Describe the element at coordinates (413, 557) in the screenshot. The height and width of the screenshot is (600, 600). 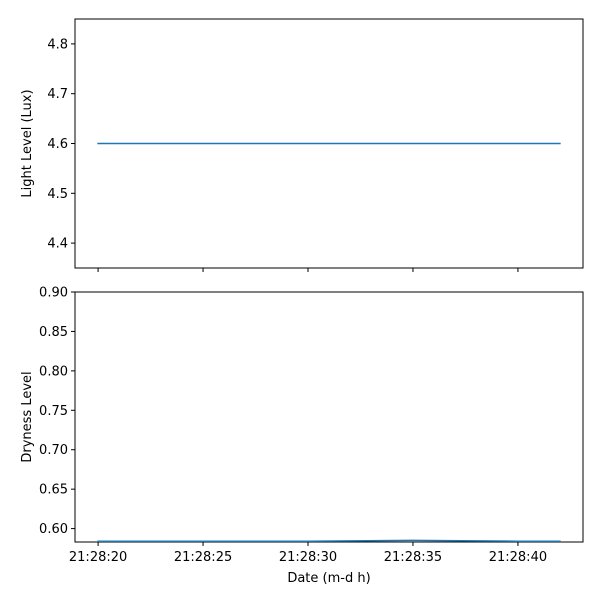
I see `x-tick-label: 21:28:35` at that location.